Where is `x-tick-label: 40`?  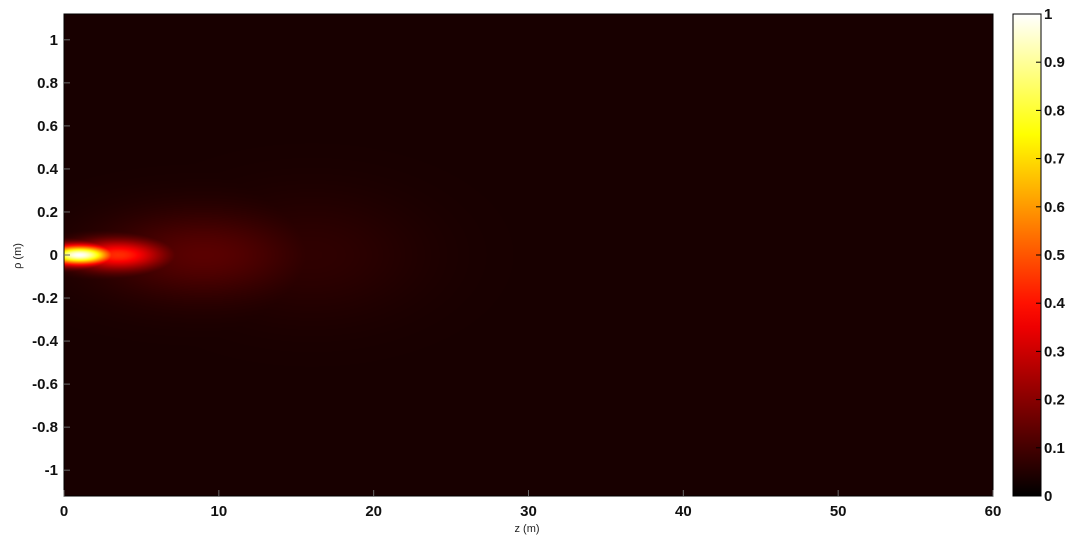
x-tick-label: 40 is located at coordinates (683, 511).